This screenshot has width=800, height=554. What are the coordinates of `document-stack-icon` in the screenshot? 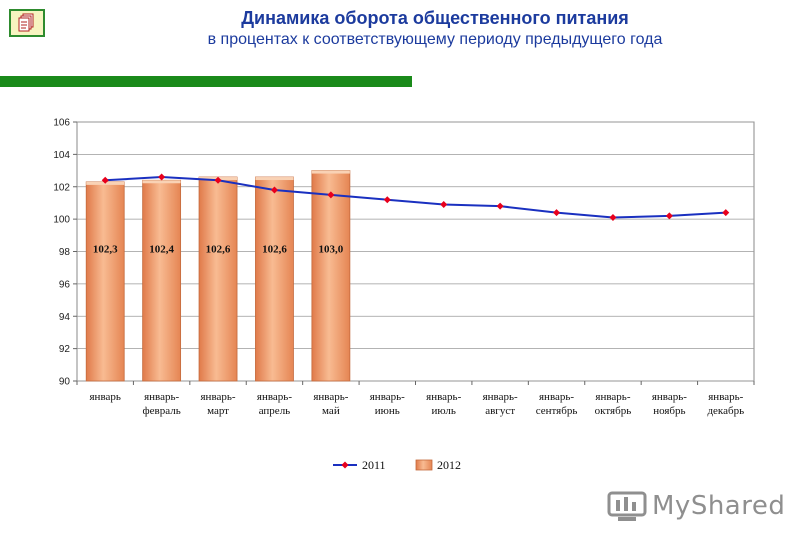 It's located at (27, 23).